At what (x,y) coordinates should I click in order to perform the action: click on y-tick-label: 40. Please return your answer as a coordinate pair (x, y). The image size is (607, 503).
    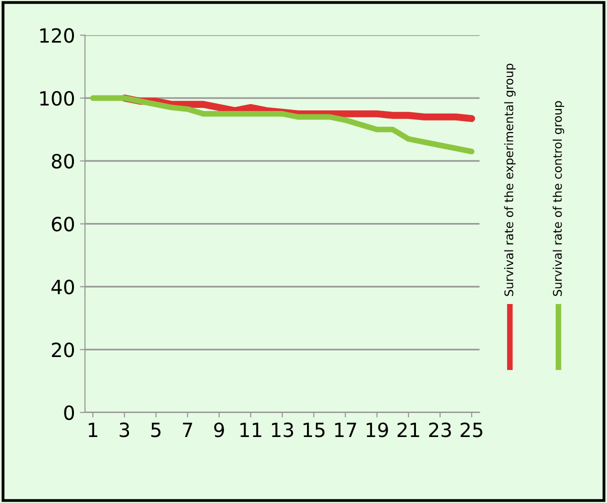
    Looking at the image, I should click on (62, 287).